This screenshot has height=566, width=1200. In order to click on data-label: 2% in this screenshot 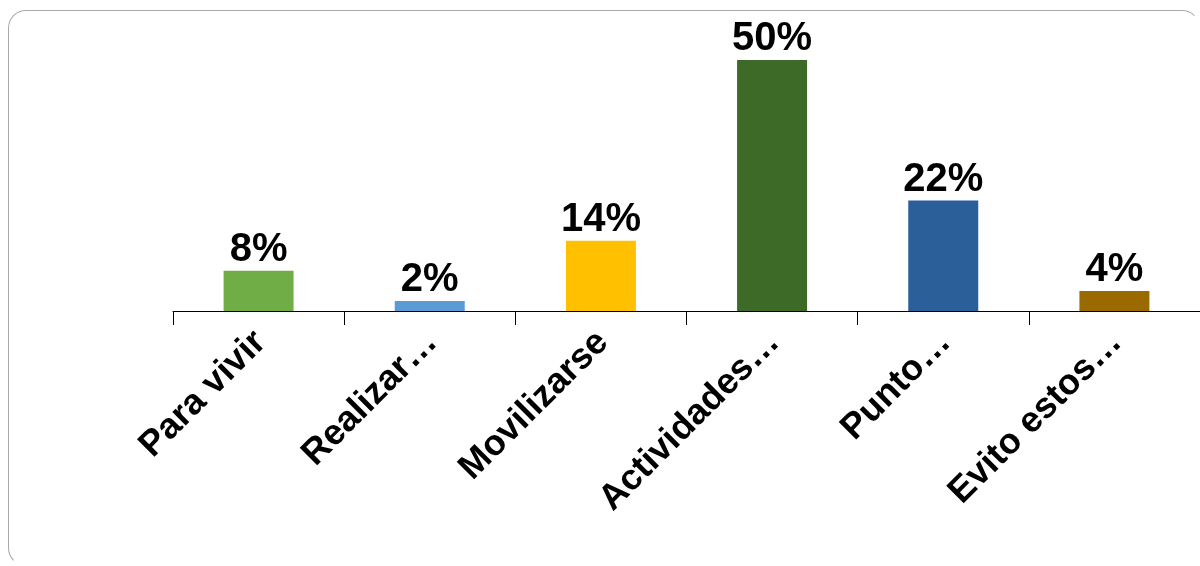, I will do `click(429, 276)`.